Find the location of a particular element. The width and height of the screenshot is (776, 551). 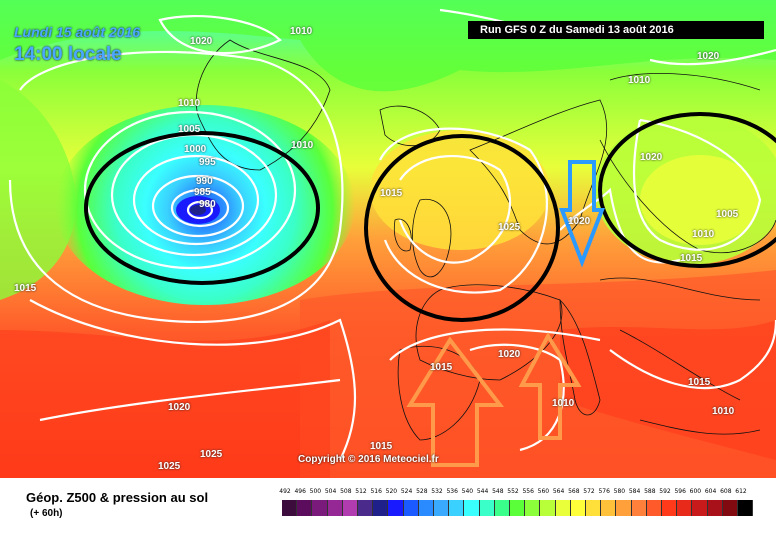

scale-tick-label: 516 is located at coordinates (376, 491).